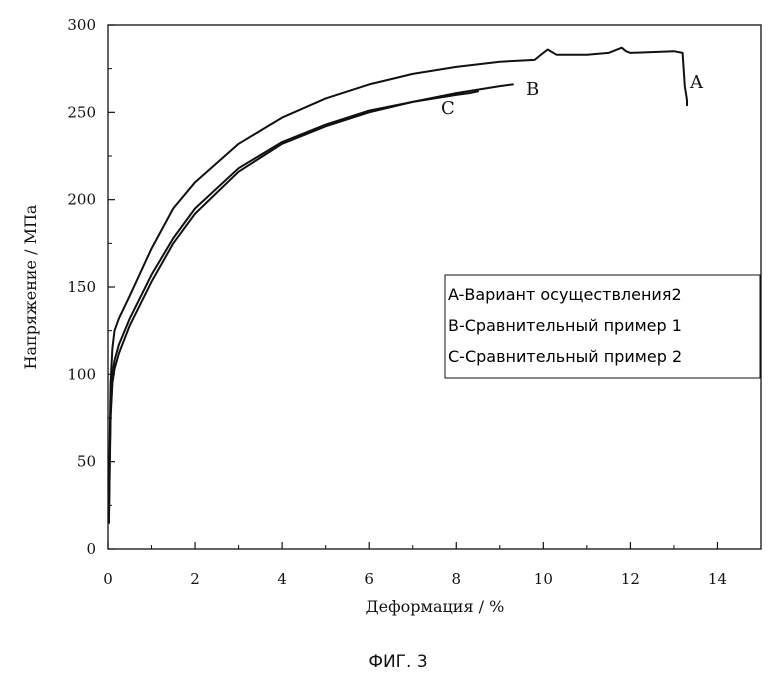 This screenshot has width=780, height=683. I want to click on y-tick-label: 100, so click(81, 374).